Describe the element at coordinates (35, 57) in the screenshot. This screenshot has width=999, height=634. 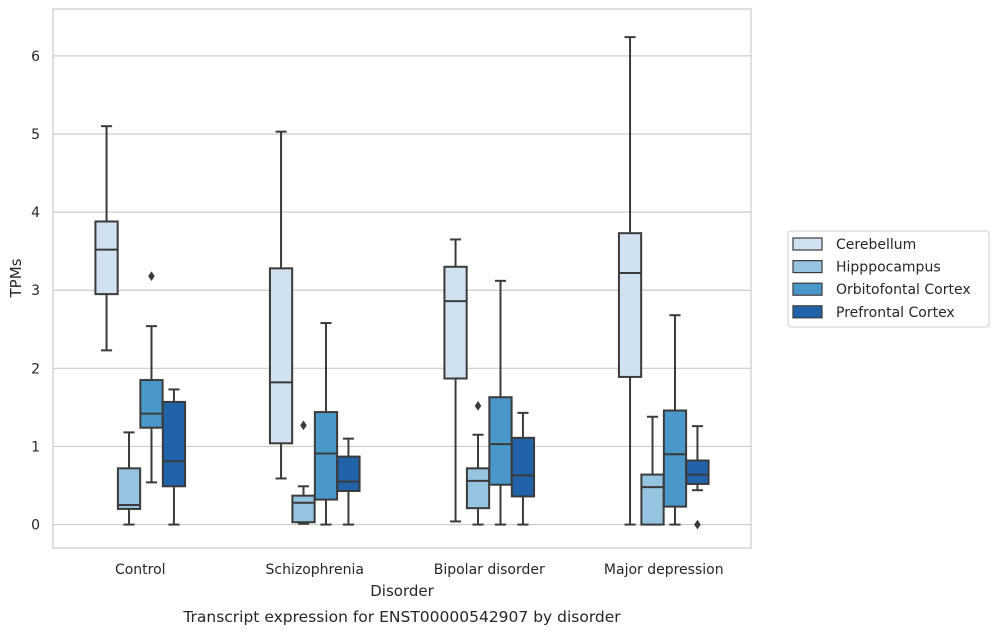
I see `y-tick-label: 6` at that location.